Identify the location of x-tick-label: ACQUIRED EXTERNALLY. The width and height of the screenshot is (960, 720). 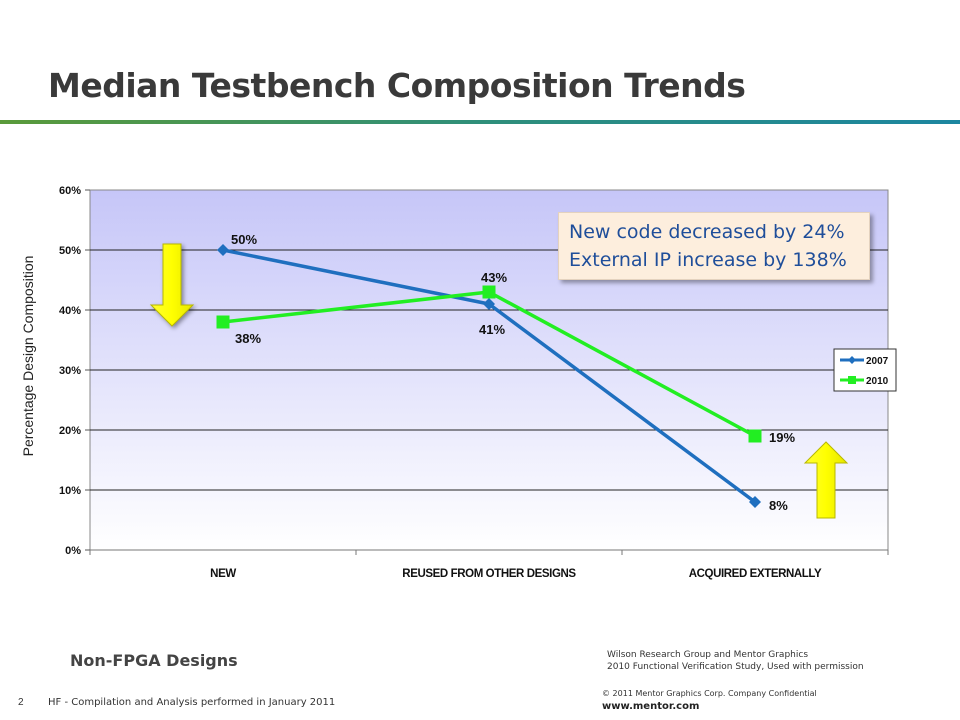
(755, 574).